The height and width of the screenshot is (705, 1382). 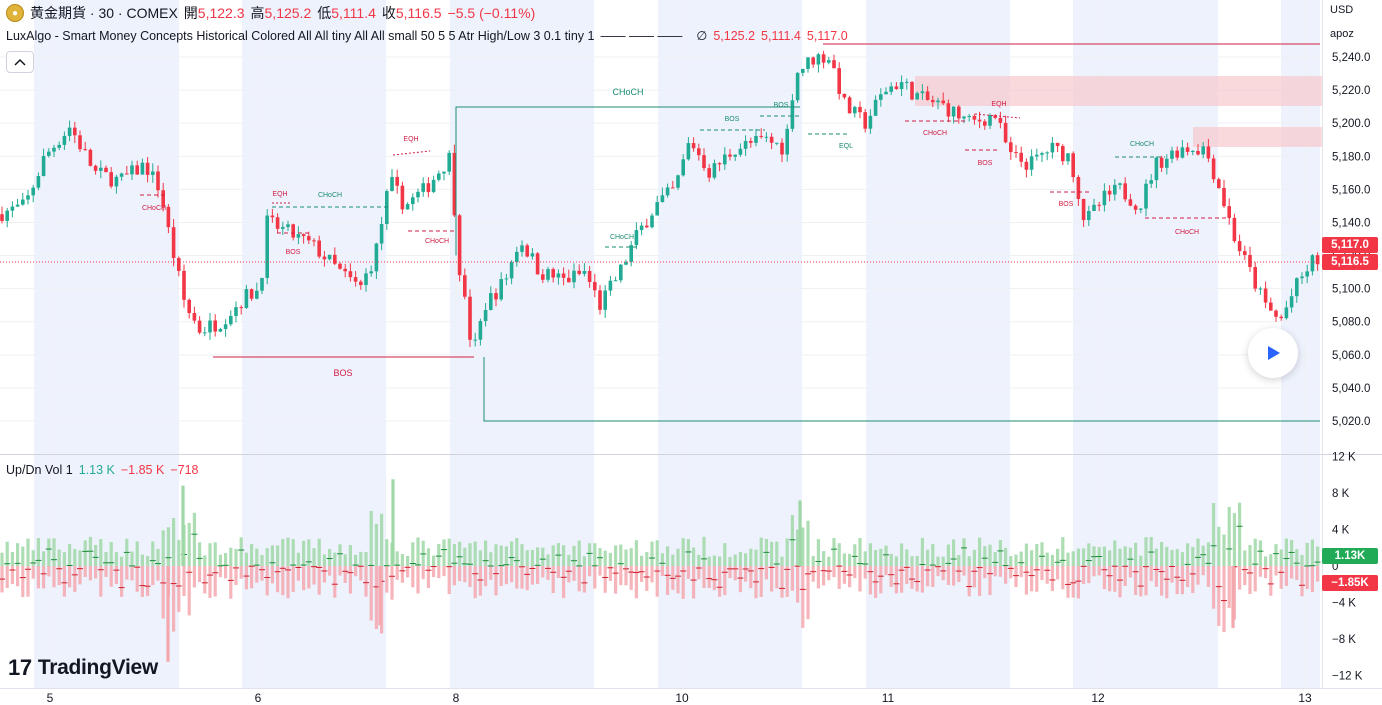 I want to click on account-label: apoz, so click(x=1342, y=34).